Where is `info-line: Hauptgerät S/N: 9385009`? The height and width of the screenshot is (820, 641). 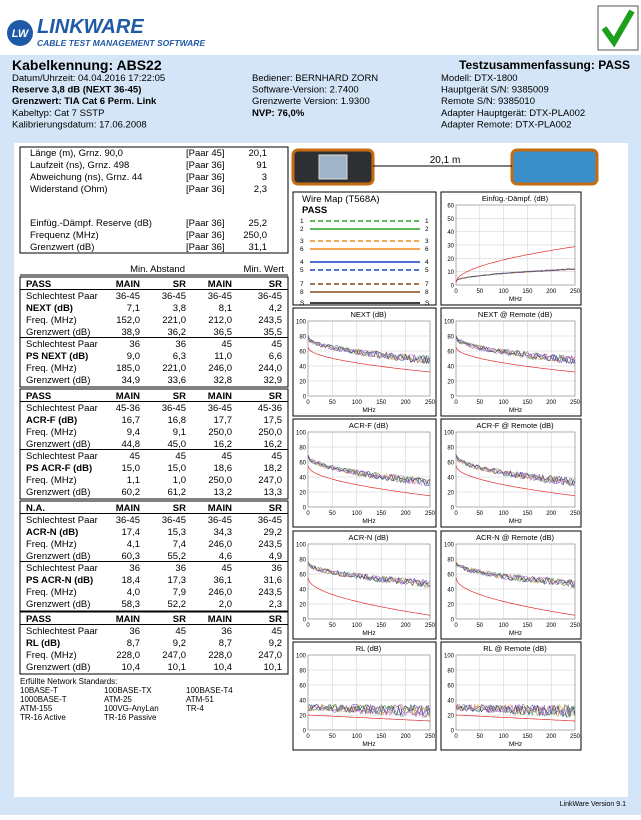
info-line: Hauptgerät S/N: 9385009 is located at coordinates (495, 90).